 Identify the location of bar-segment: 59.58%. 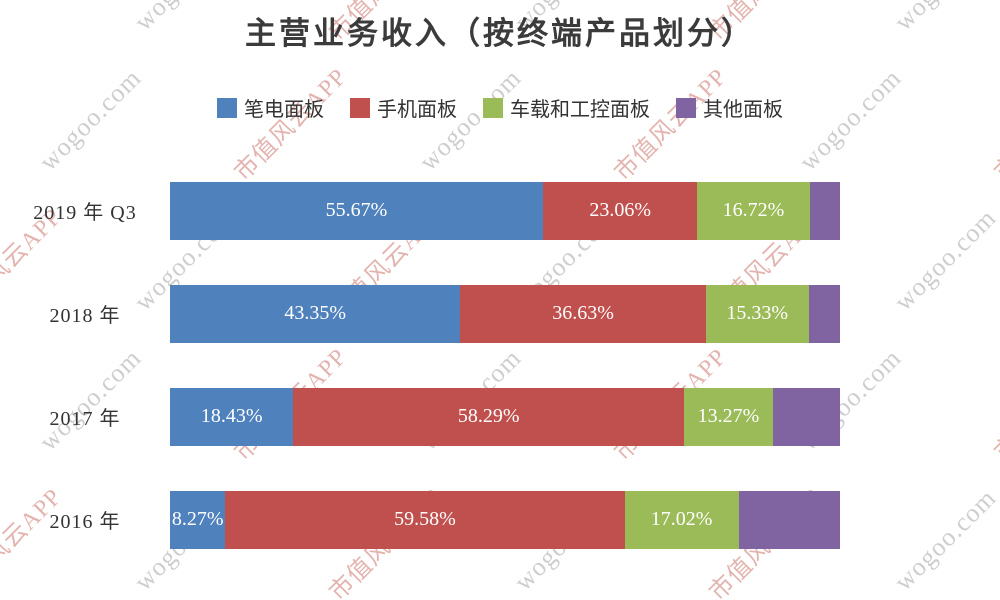
(425, 519).